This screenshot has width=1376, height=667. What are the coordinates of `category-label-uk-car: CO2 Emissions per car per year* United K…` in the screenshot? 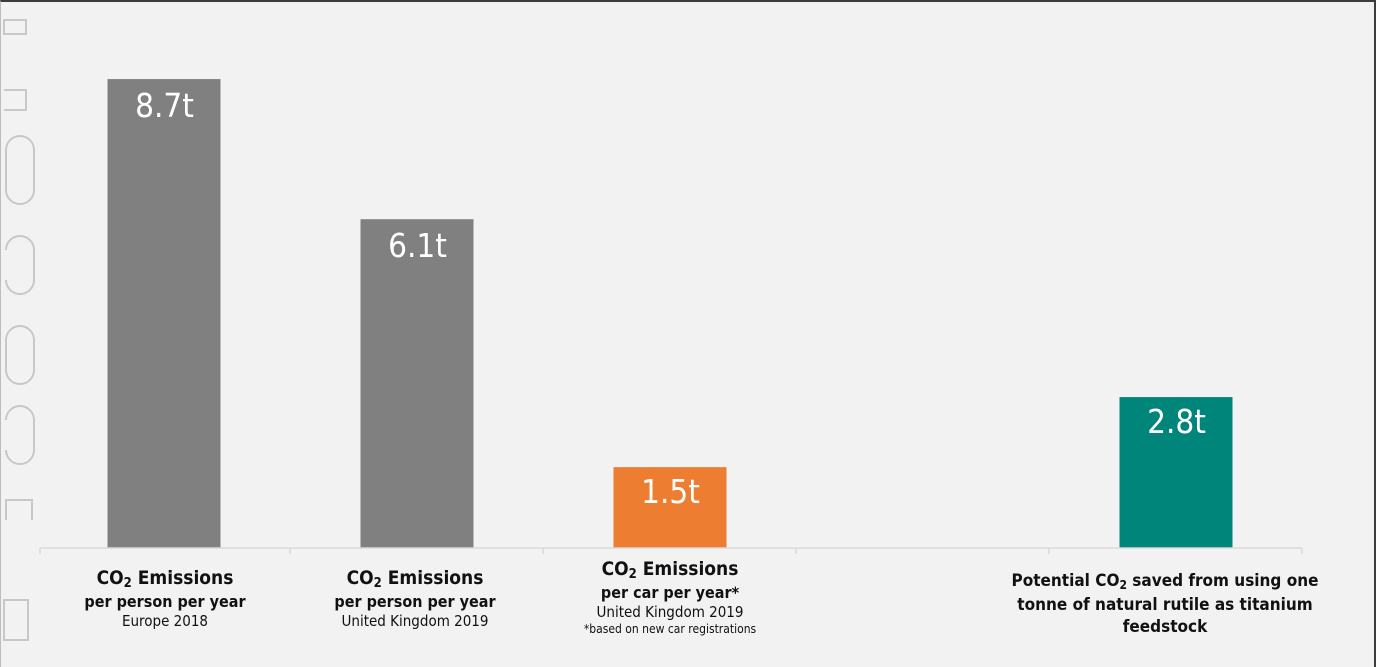 It's located at (670, 598).